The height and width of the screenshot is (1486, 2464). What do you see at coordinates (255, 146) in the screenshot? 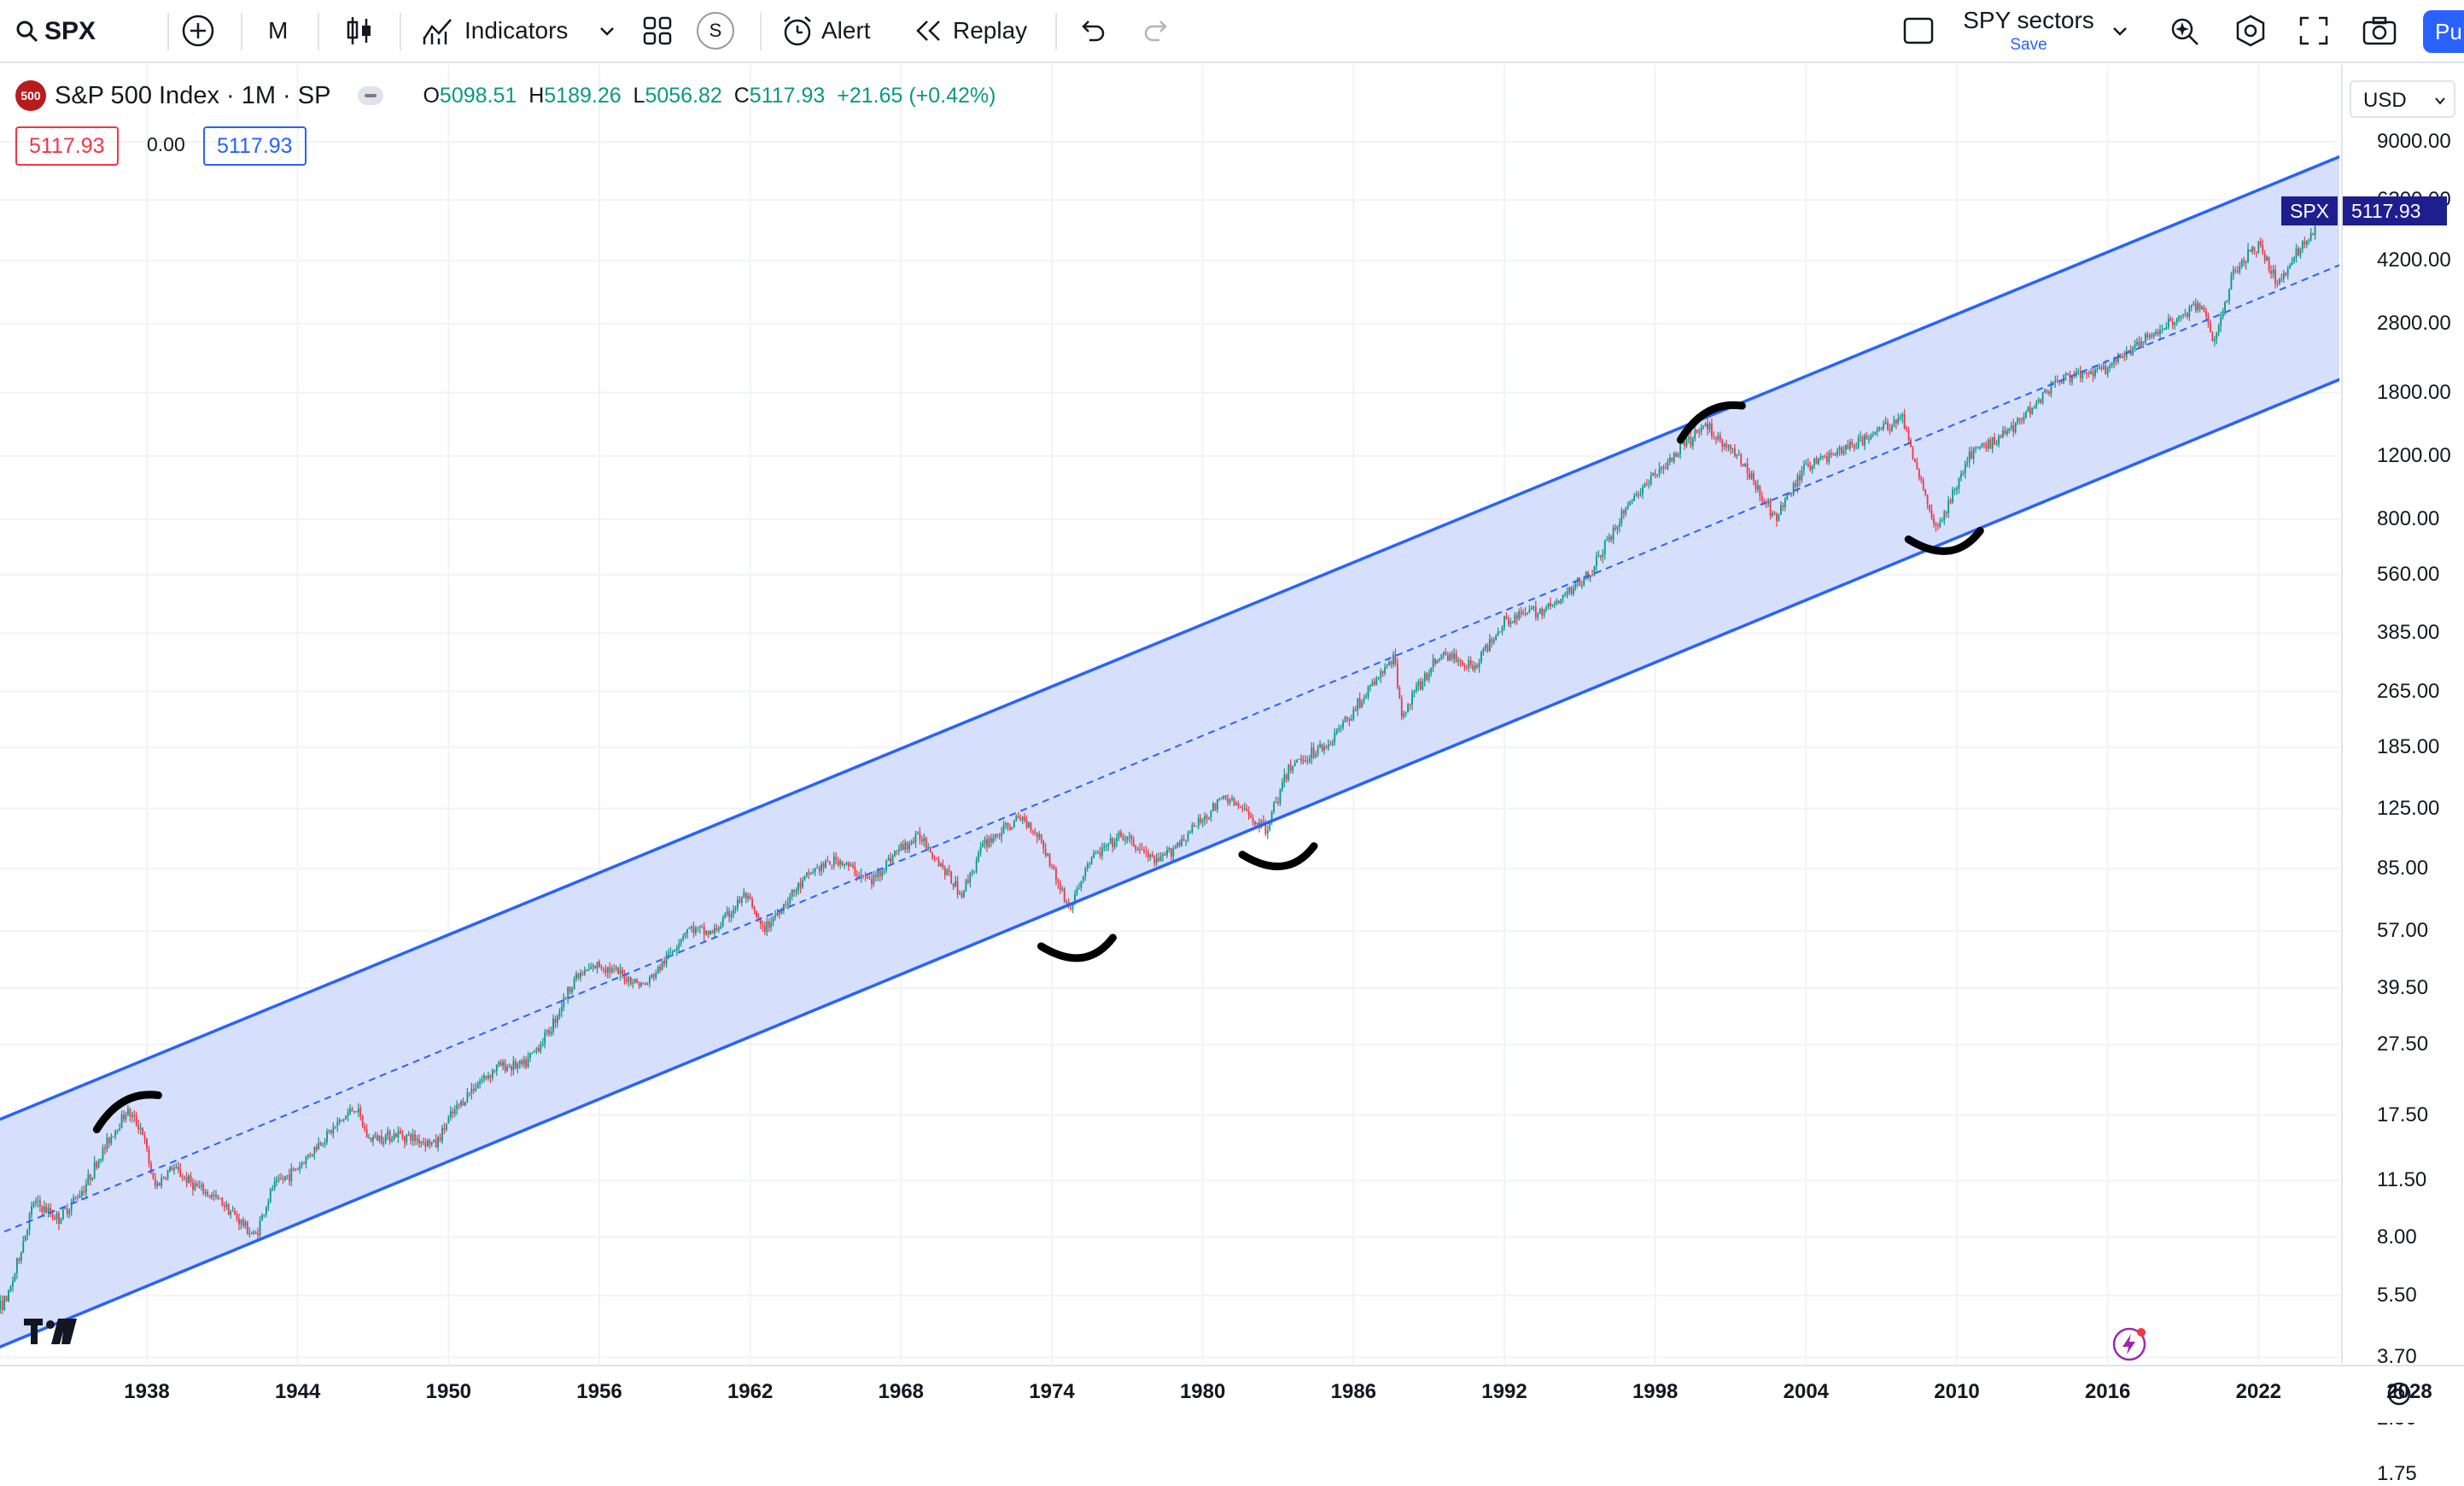
I see `buy-price-box: 5117.93` at bounding box center [255, 146].